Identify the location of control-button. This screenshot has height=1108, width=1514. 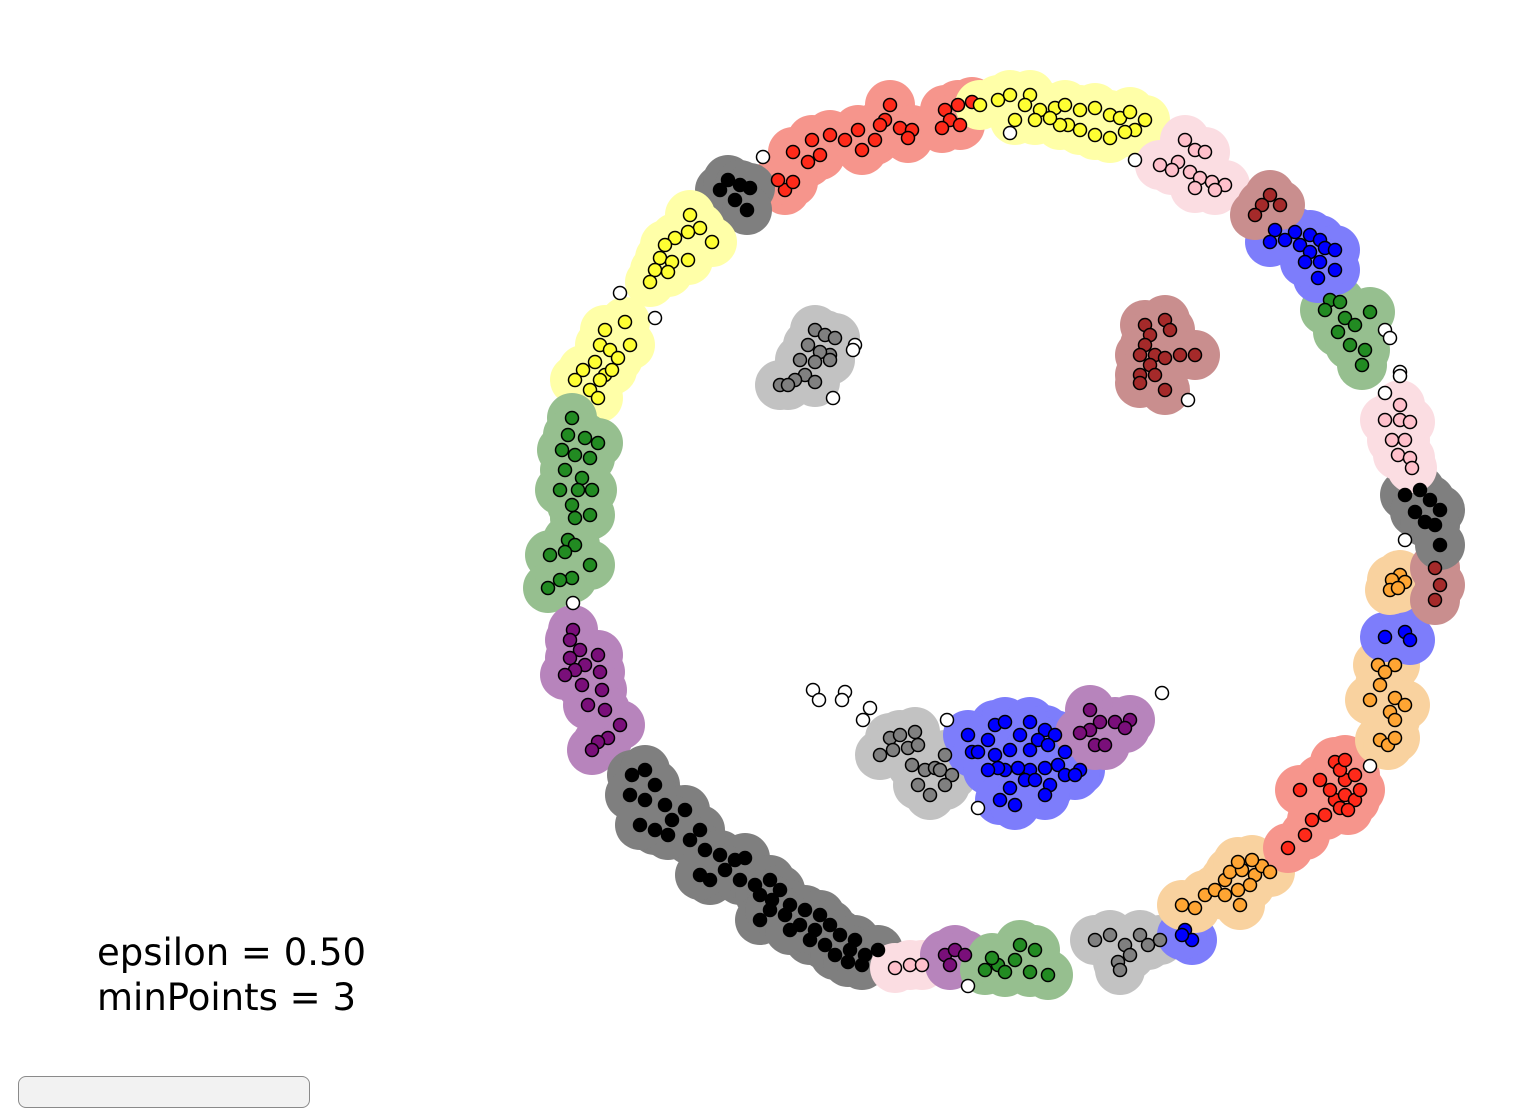
(164, 1092).